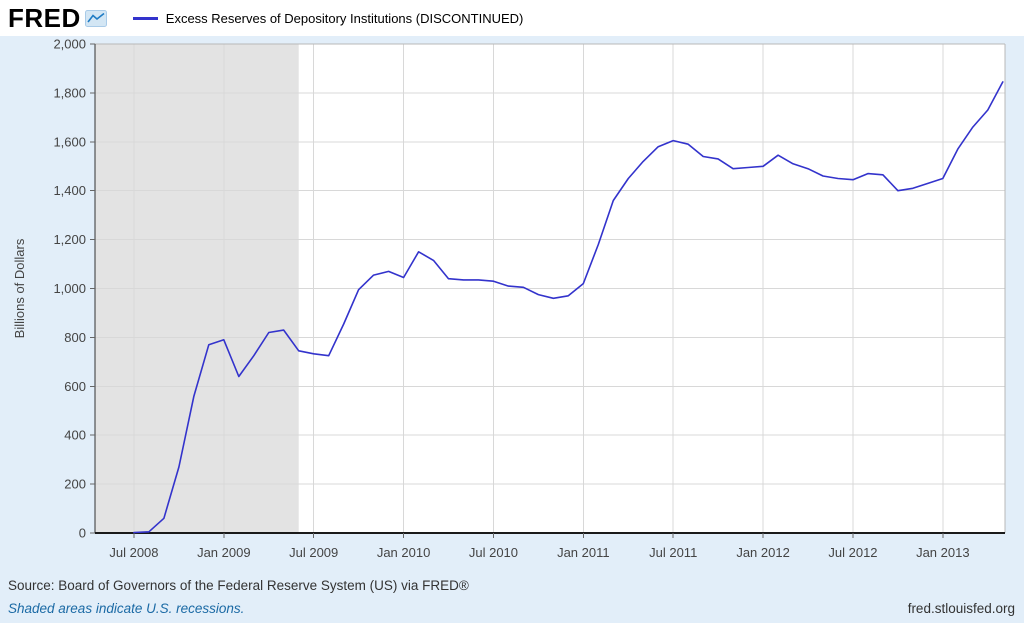 The height and width of the screenshot is (623, 1024). Describe the element at coordinates (133, 552) in the screenshot. I see `x-tick-label: Jul 2008` at that location.